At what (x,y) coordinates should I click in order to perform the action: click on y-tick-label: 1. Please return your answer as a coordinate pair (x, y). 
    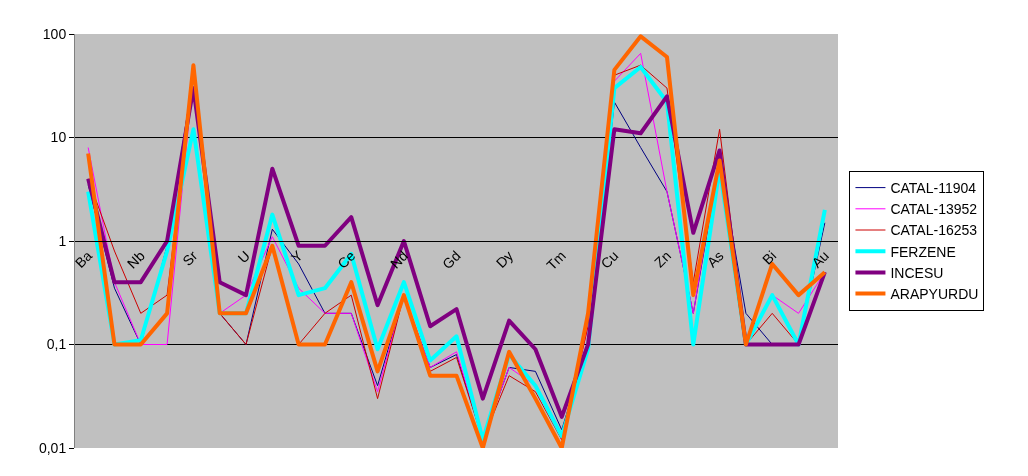
    Looking at the image, I should click on (62, 240).